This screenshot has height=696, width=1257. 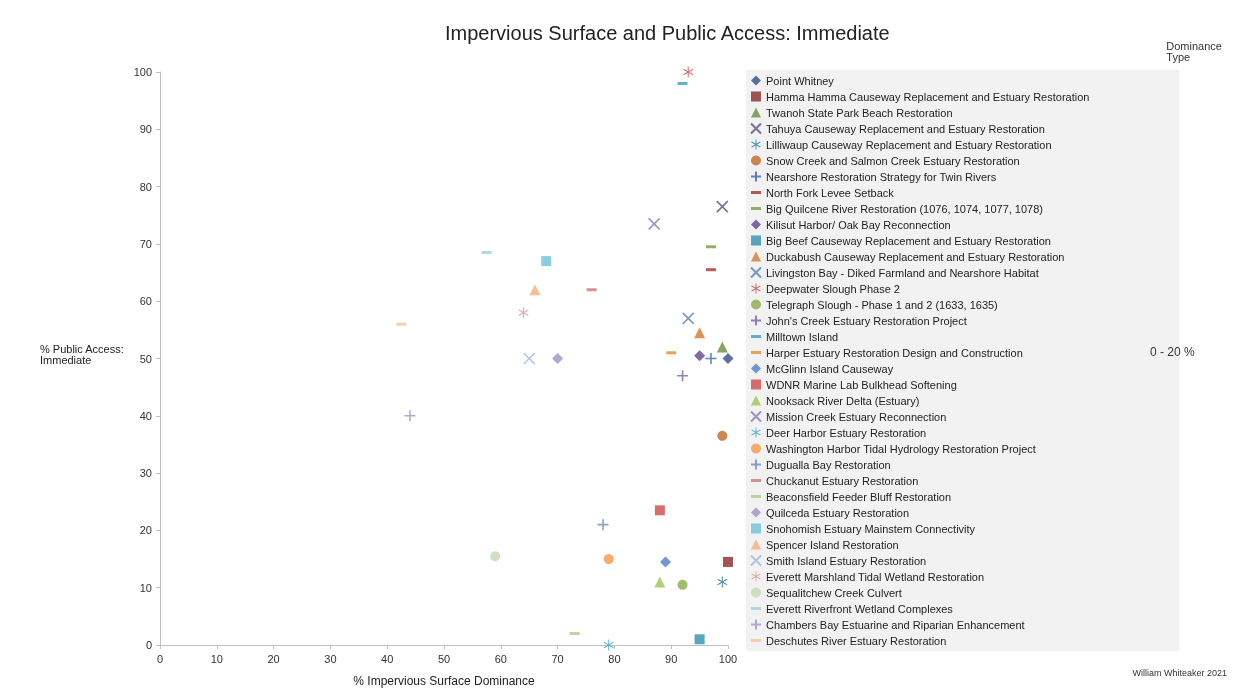 I want to click on legend-label: Big Quilcene River Restoration (1076, 1074, 1077, 1078), so click(x=905, y=208).